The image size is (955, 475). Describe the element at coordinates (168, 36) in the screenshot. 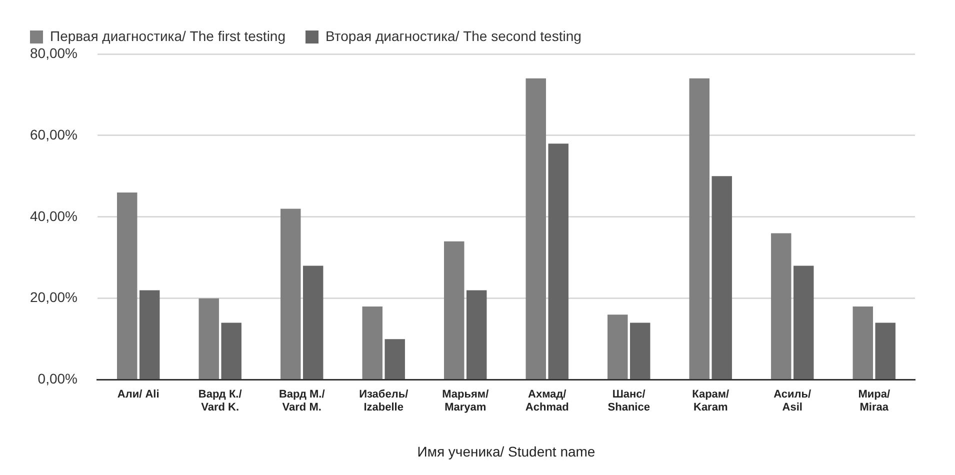

I see `legend-label: Первая диагностика/ The first testing` at that location.